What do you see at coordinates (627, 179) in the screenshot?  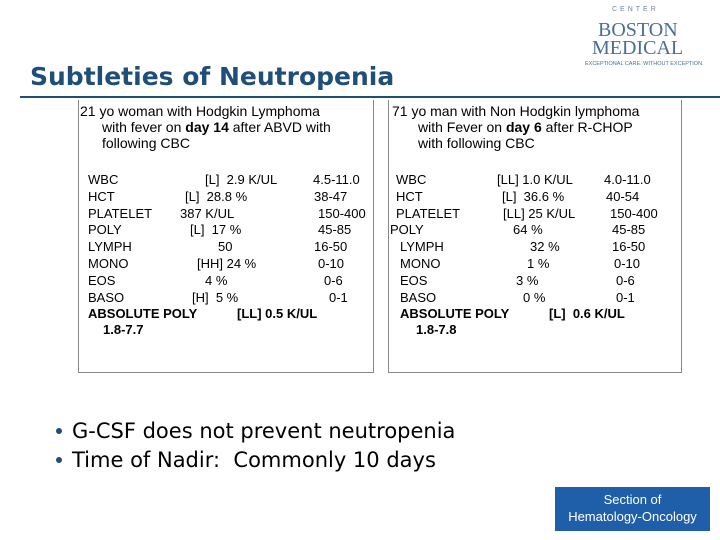 I see `lab-range: 4.0-11.0` at bounding box center [627, 179].